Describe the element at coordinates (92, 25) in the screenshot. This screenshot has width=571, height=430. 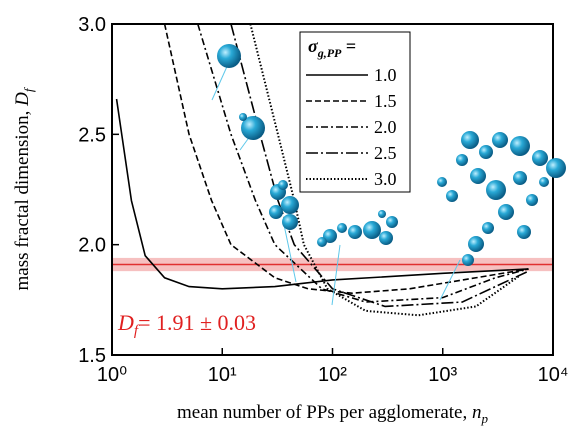
I see `y-tick-label: 3.0` at that location.